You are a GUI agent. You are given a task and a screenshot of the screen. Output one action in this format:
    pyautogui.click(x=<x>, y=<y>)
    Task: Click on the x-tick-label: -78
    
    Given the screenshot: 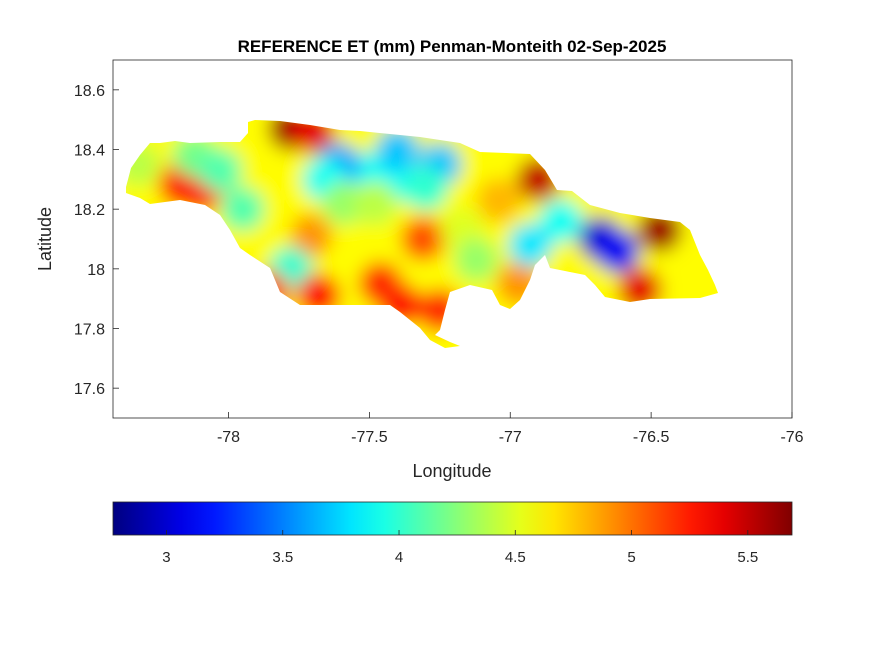 What is the action you would take?
    pyautogui.click(x=228, y=437)
    